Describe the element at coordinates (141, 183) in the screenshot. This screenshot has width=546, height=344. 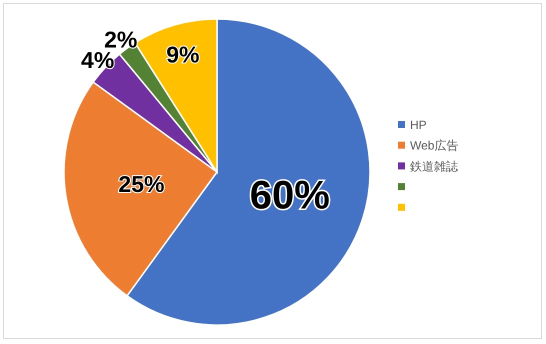
I see `data-label: 25%` at that location.